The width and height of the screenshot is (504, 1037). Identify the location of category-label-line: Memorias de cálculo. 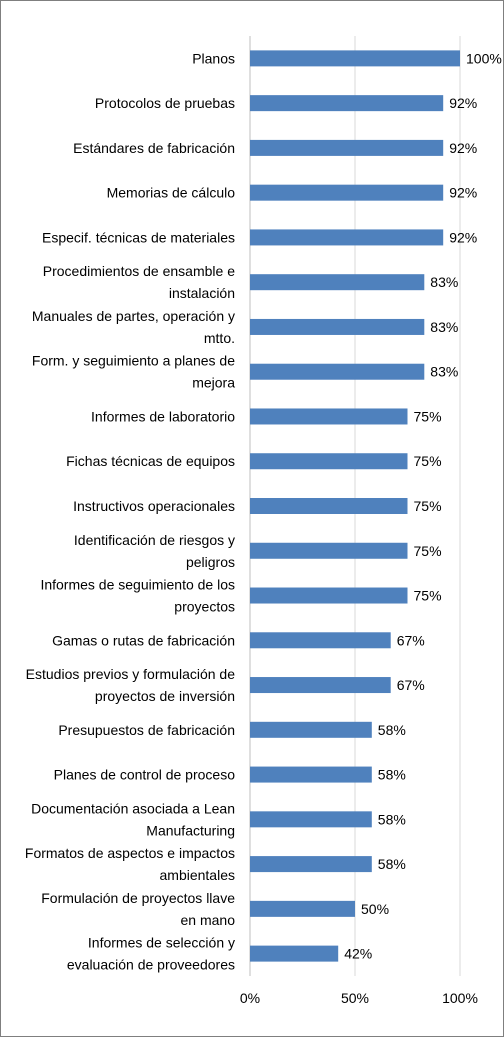
(171, 193).